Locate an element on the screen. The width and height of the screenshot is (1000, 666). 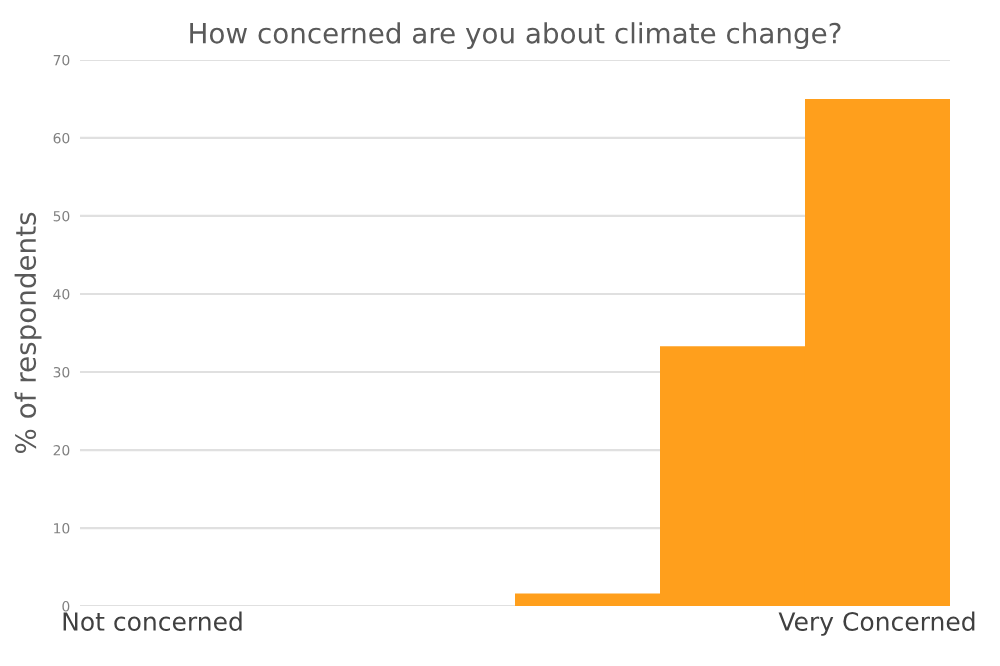
y-axis-title: % of respondents is located at coordinates (28, 333).